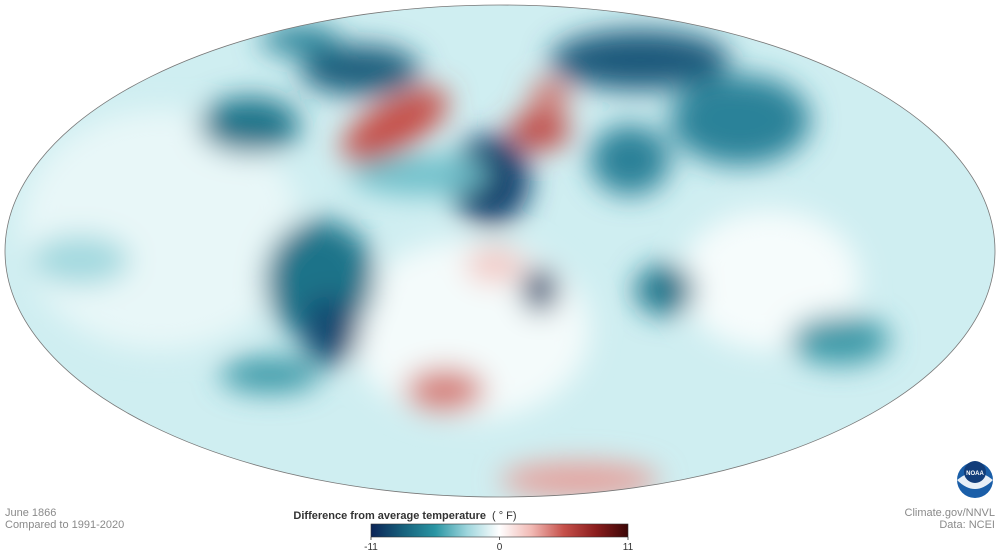 This screenshot has width=1000, height=555. Describe the element at coordinates (628, 547) in the screenshot. I see `tick-label: 11` at that location.